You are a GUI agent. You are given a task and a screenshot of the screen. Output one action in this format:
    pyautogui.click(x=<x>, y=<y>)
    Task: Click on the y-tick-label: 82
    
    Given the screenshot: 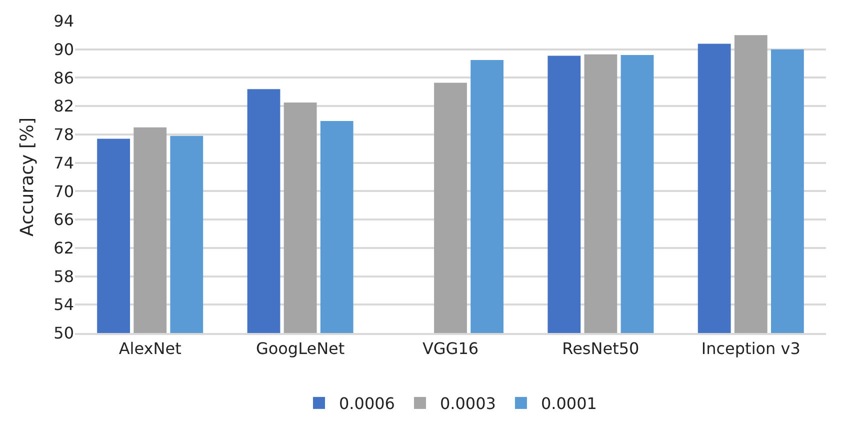 What is the action you would take?
    pyautogui.click(x=64, y=106)
    